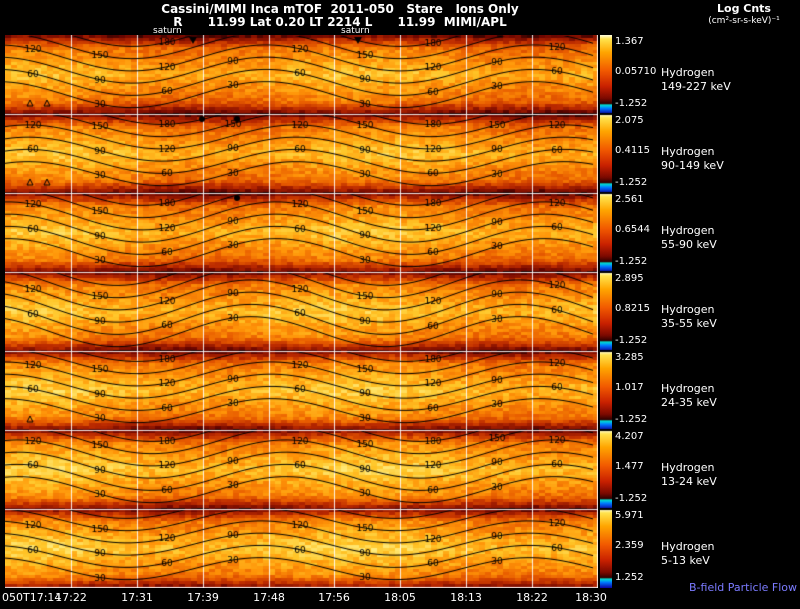  I want to click on panel-energy-label: 24-35 keV, so click(689, 402).